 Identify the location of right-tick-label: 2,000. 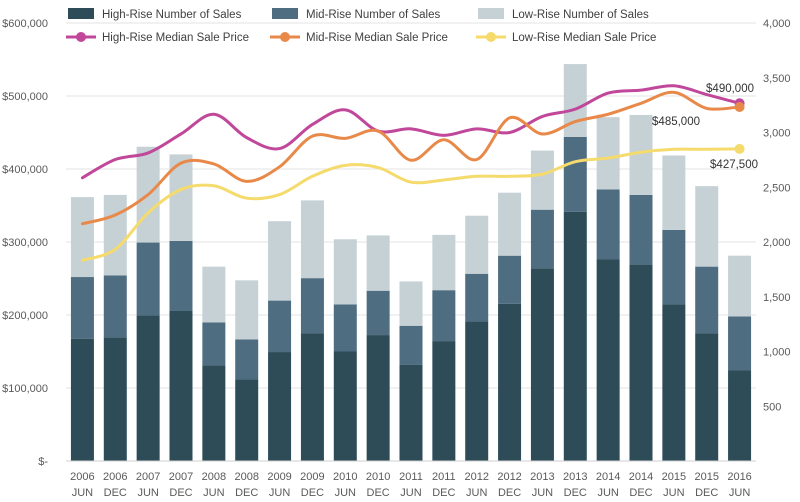
(777, 243).